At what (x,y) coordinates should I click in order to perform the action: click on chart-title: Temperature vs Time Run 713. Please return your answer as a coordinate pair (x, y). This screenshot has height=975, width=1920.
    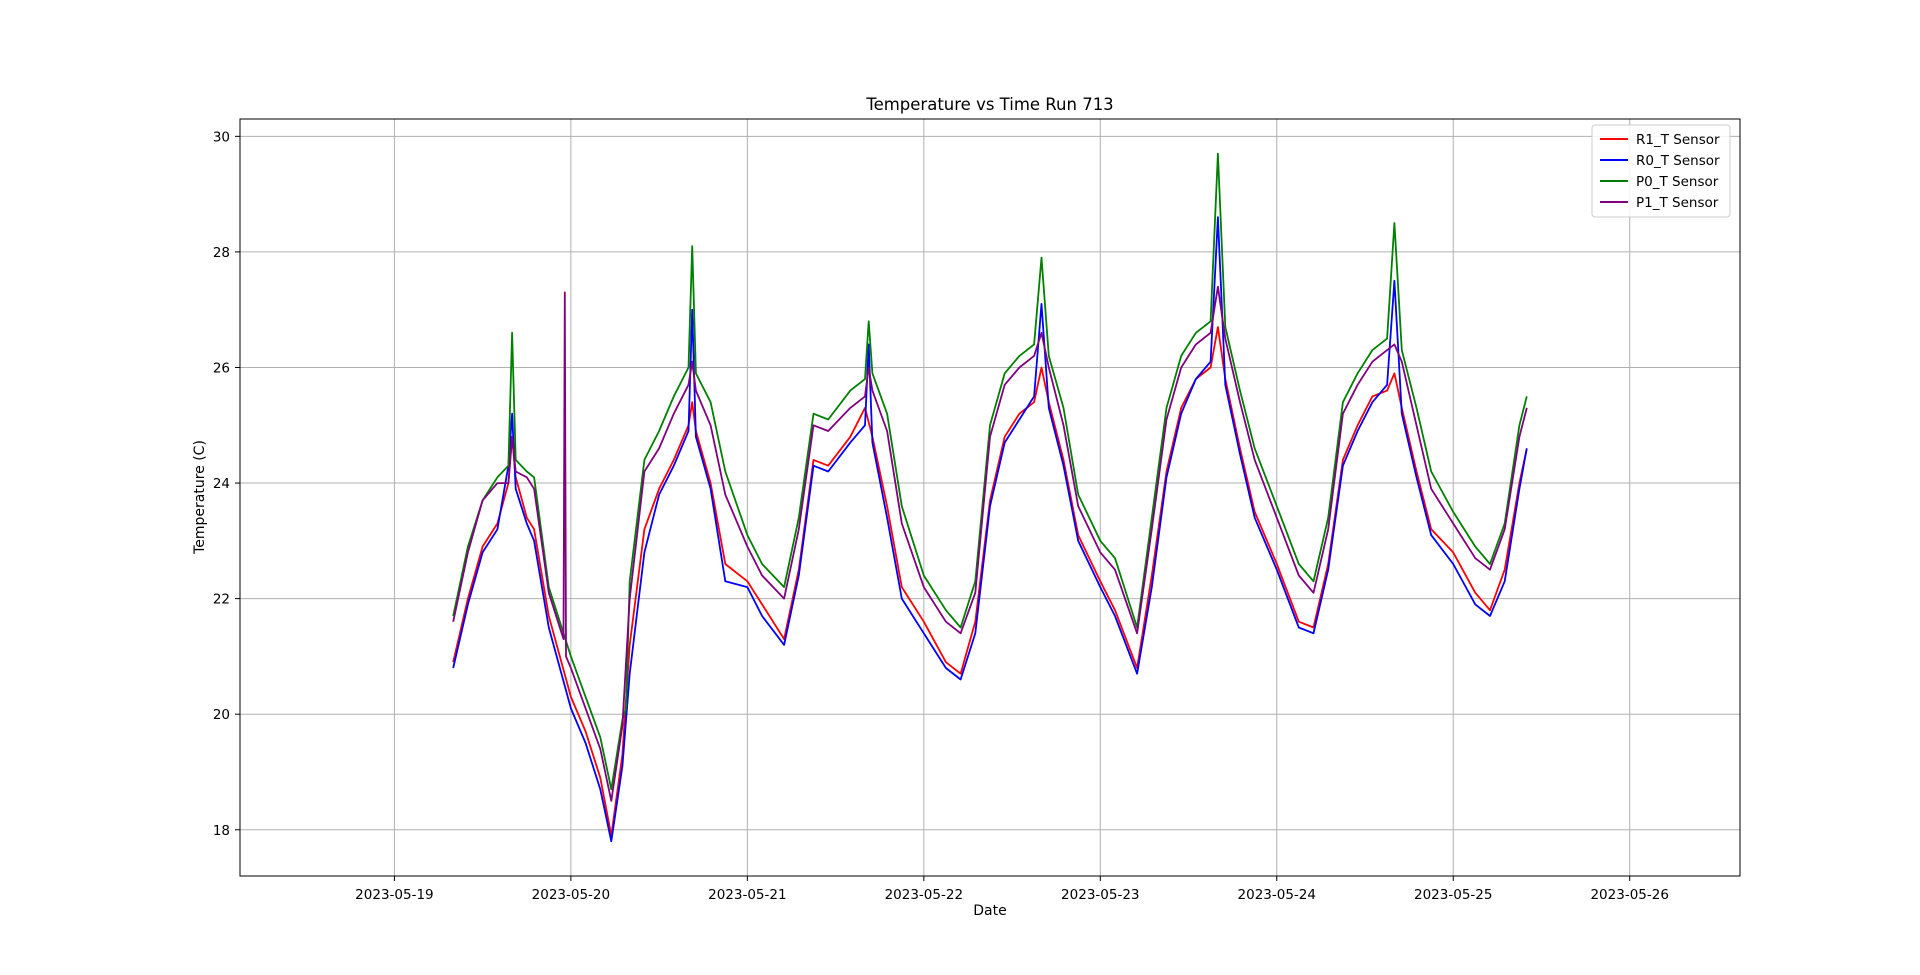
    Looking at the image, I should click on (989, 104).